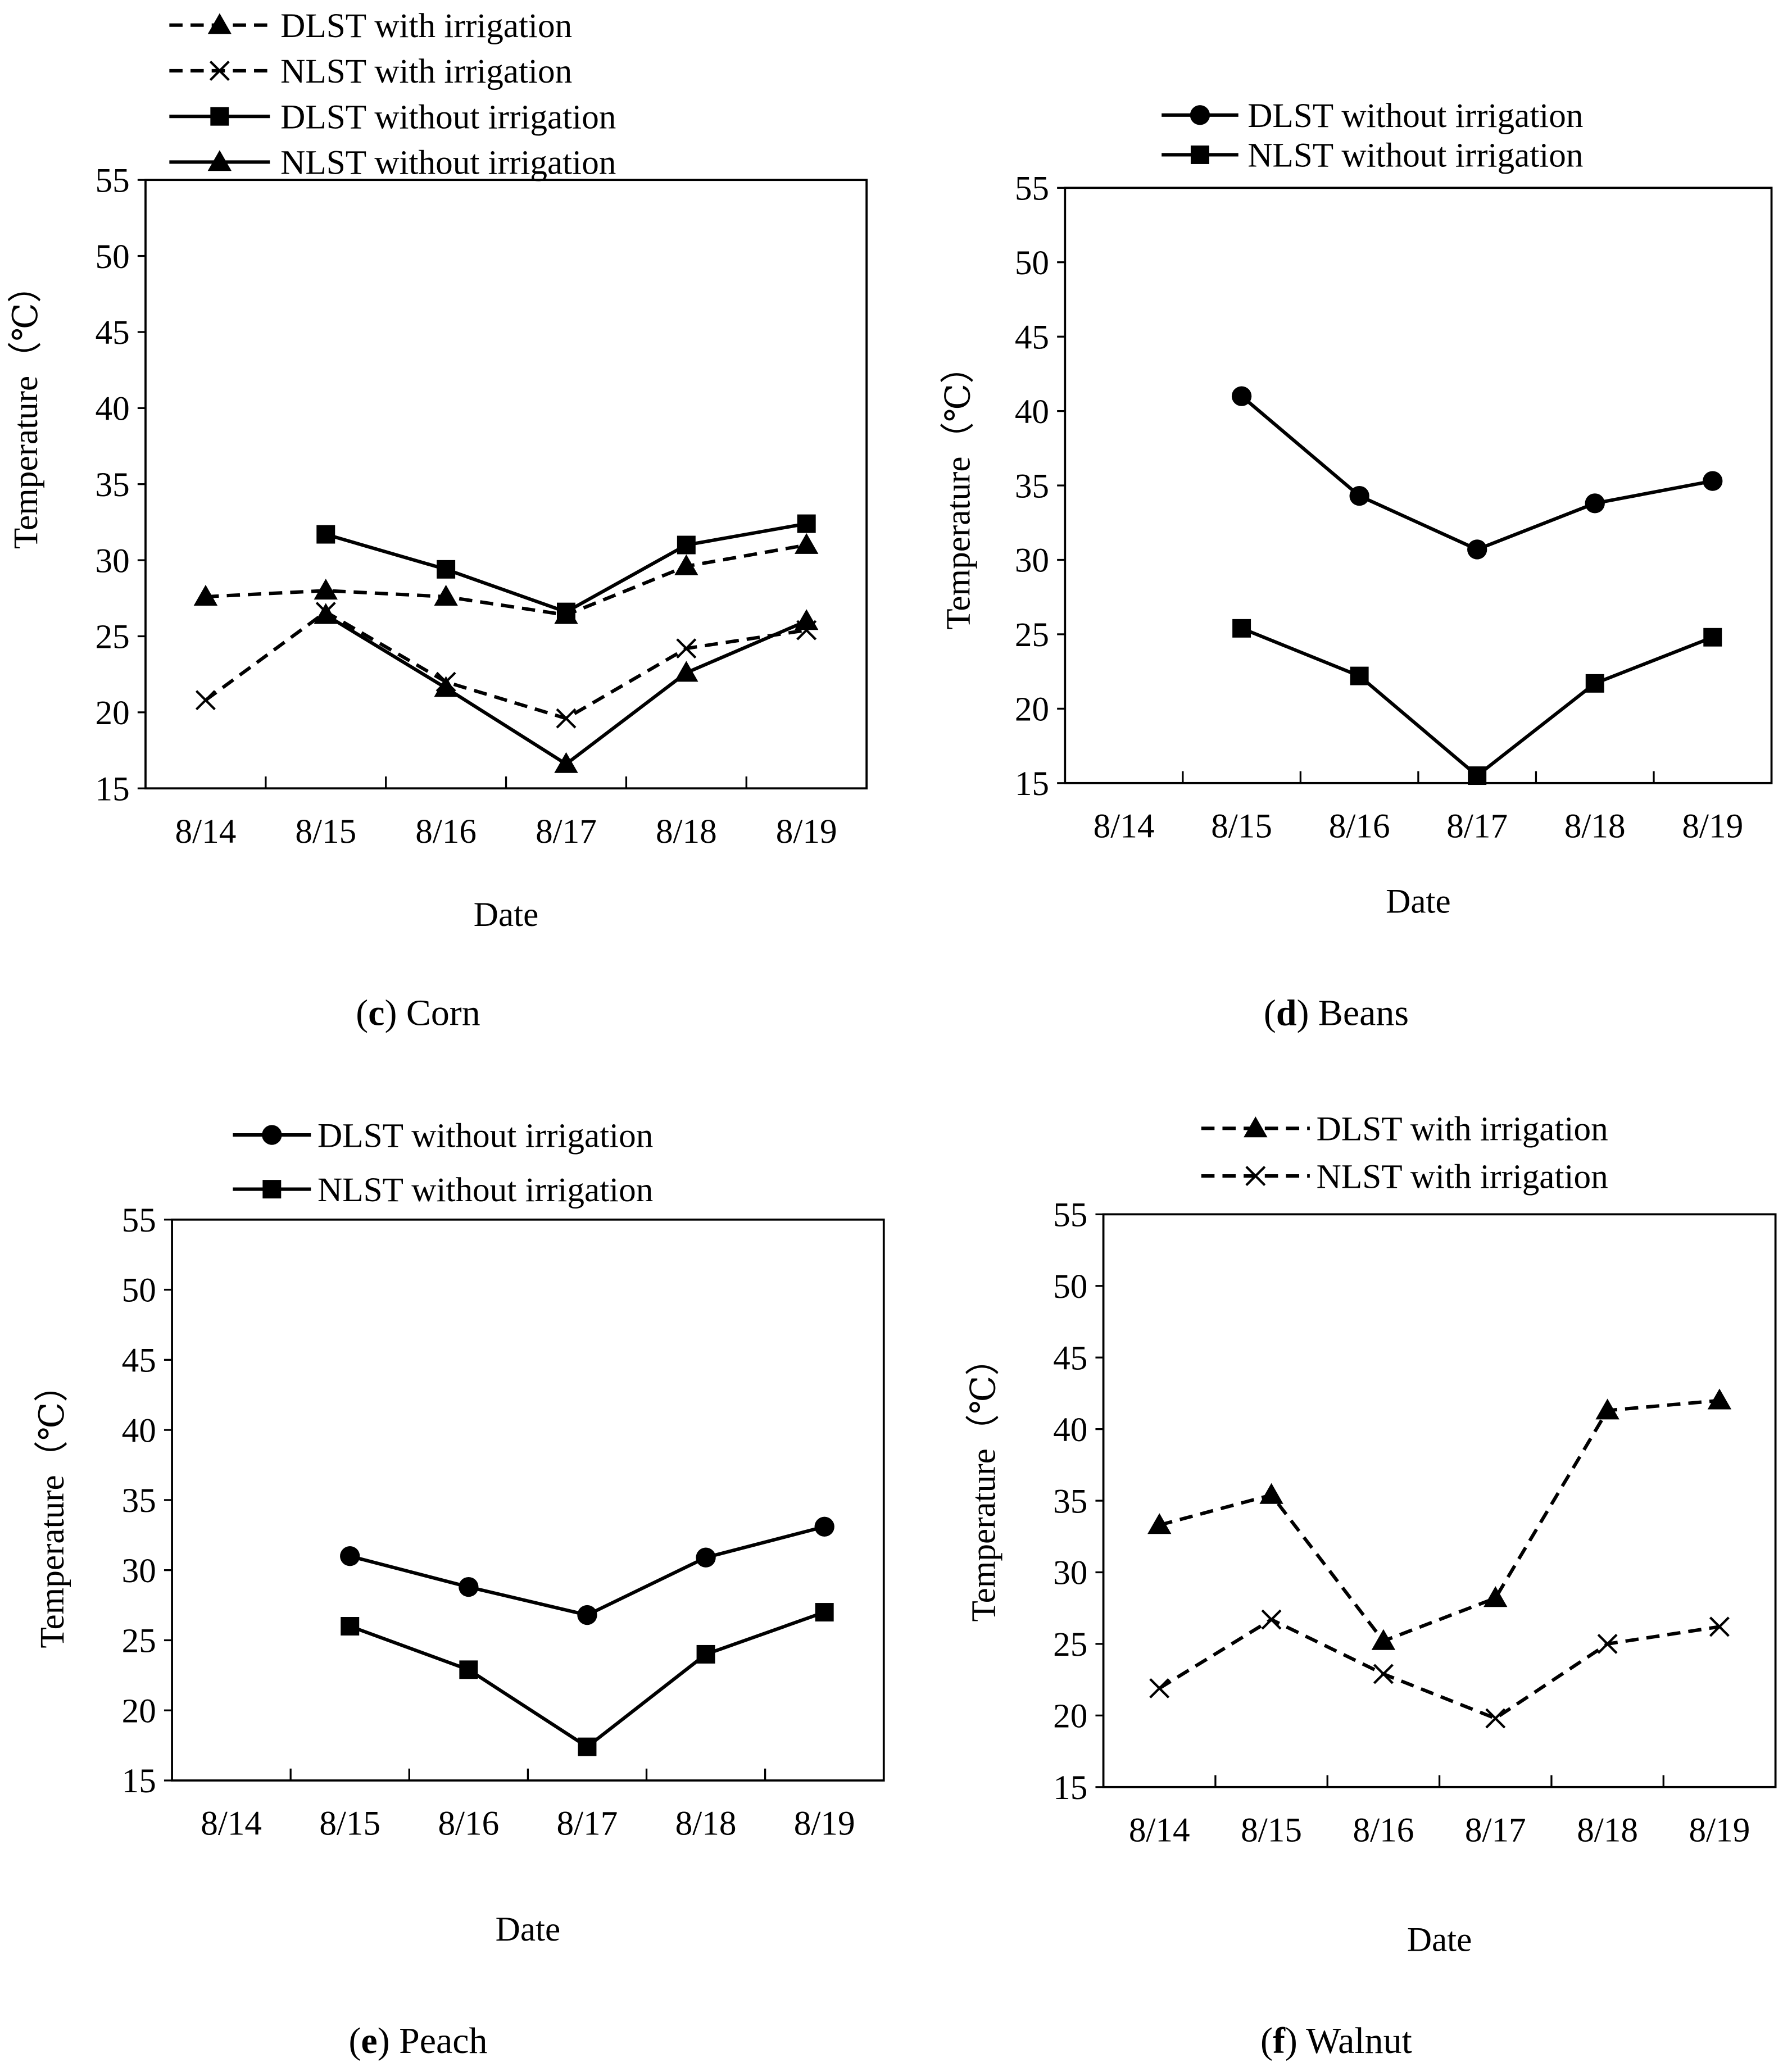  Describe the element at coordinates (417, 2040) in the screenshot. I see `panel-caption: (e) Peach` at that location.